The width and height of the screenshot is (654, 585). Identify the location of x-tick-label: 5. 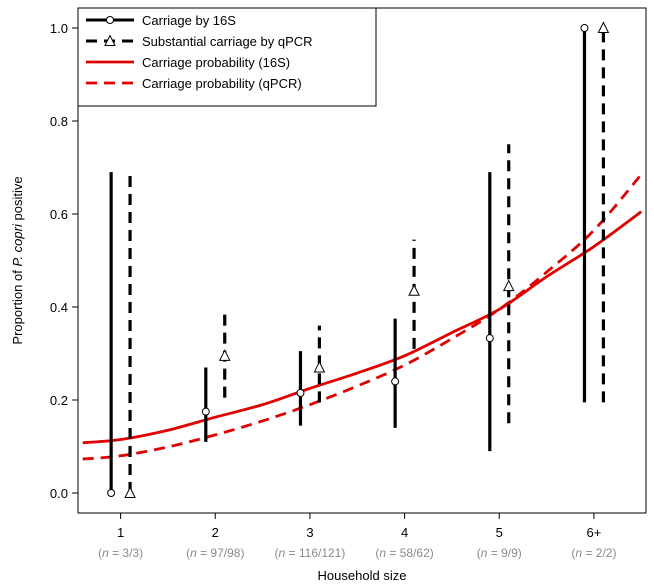
(499, 532).